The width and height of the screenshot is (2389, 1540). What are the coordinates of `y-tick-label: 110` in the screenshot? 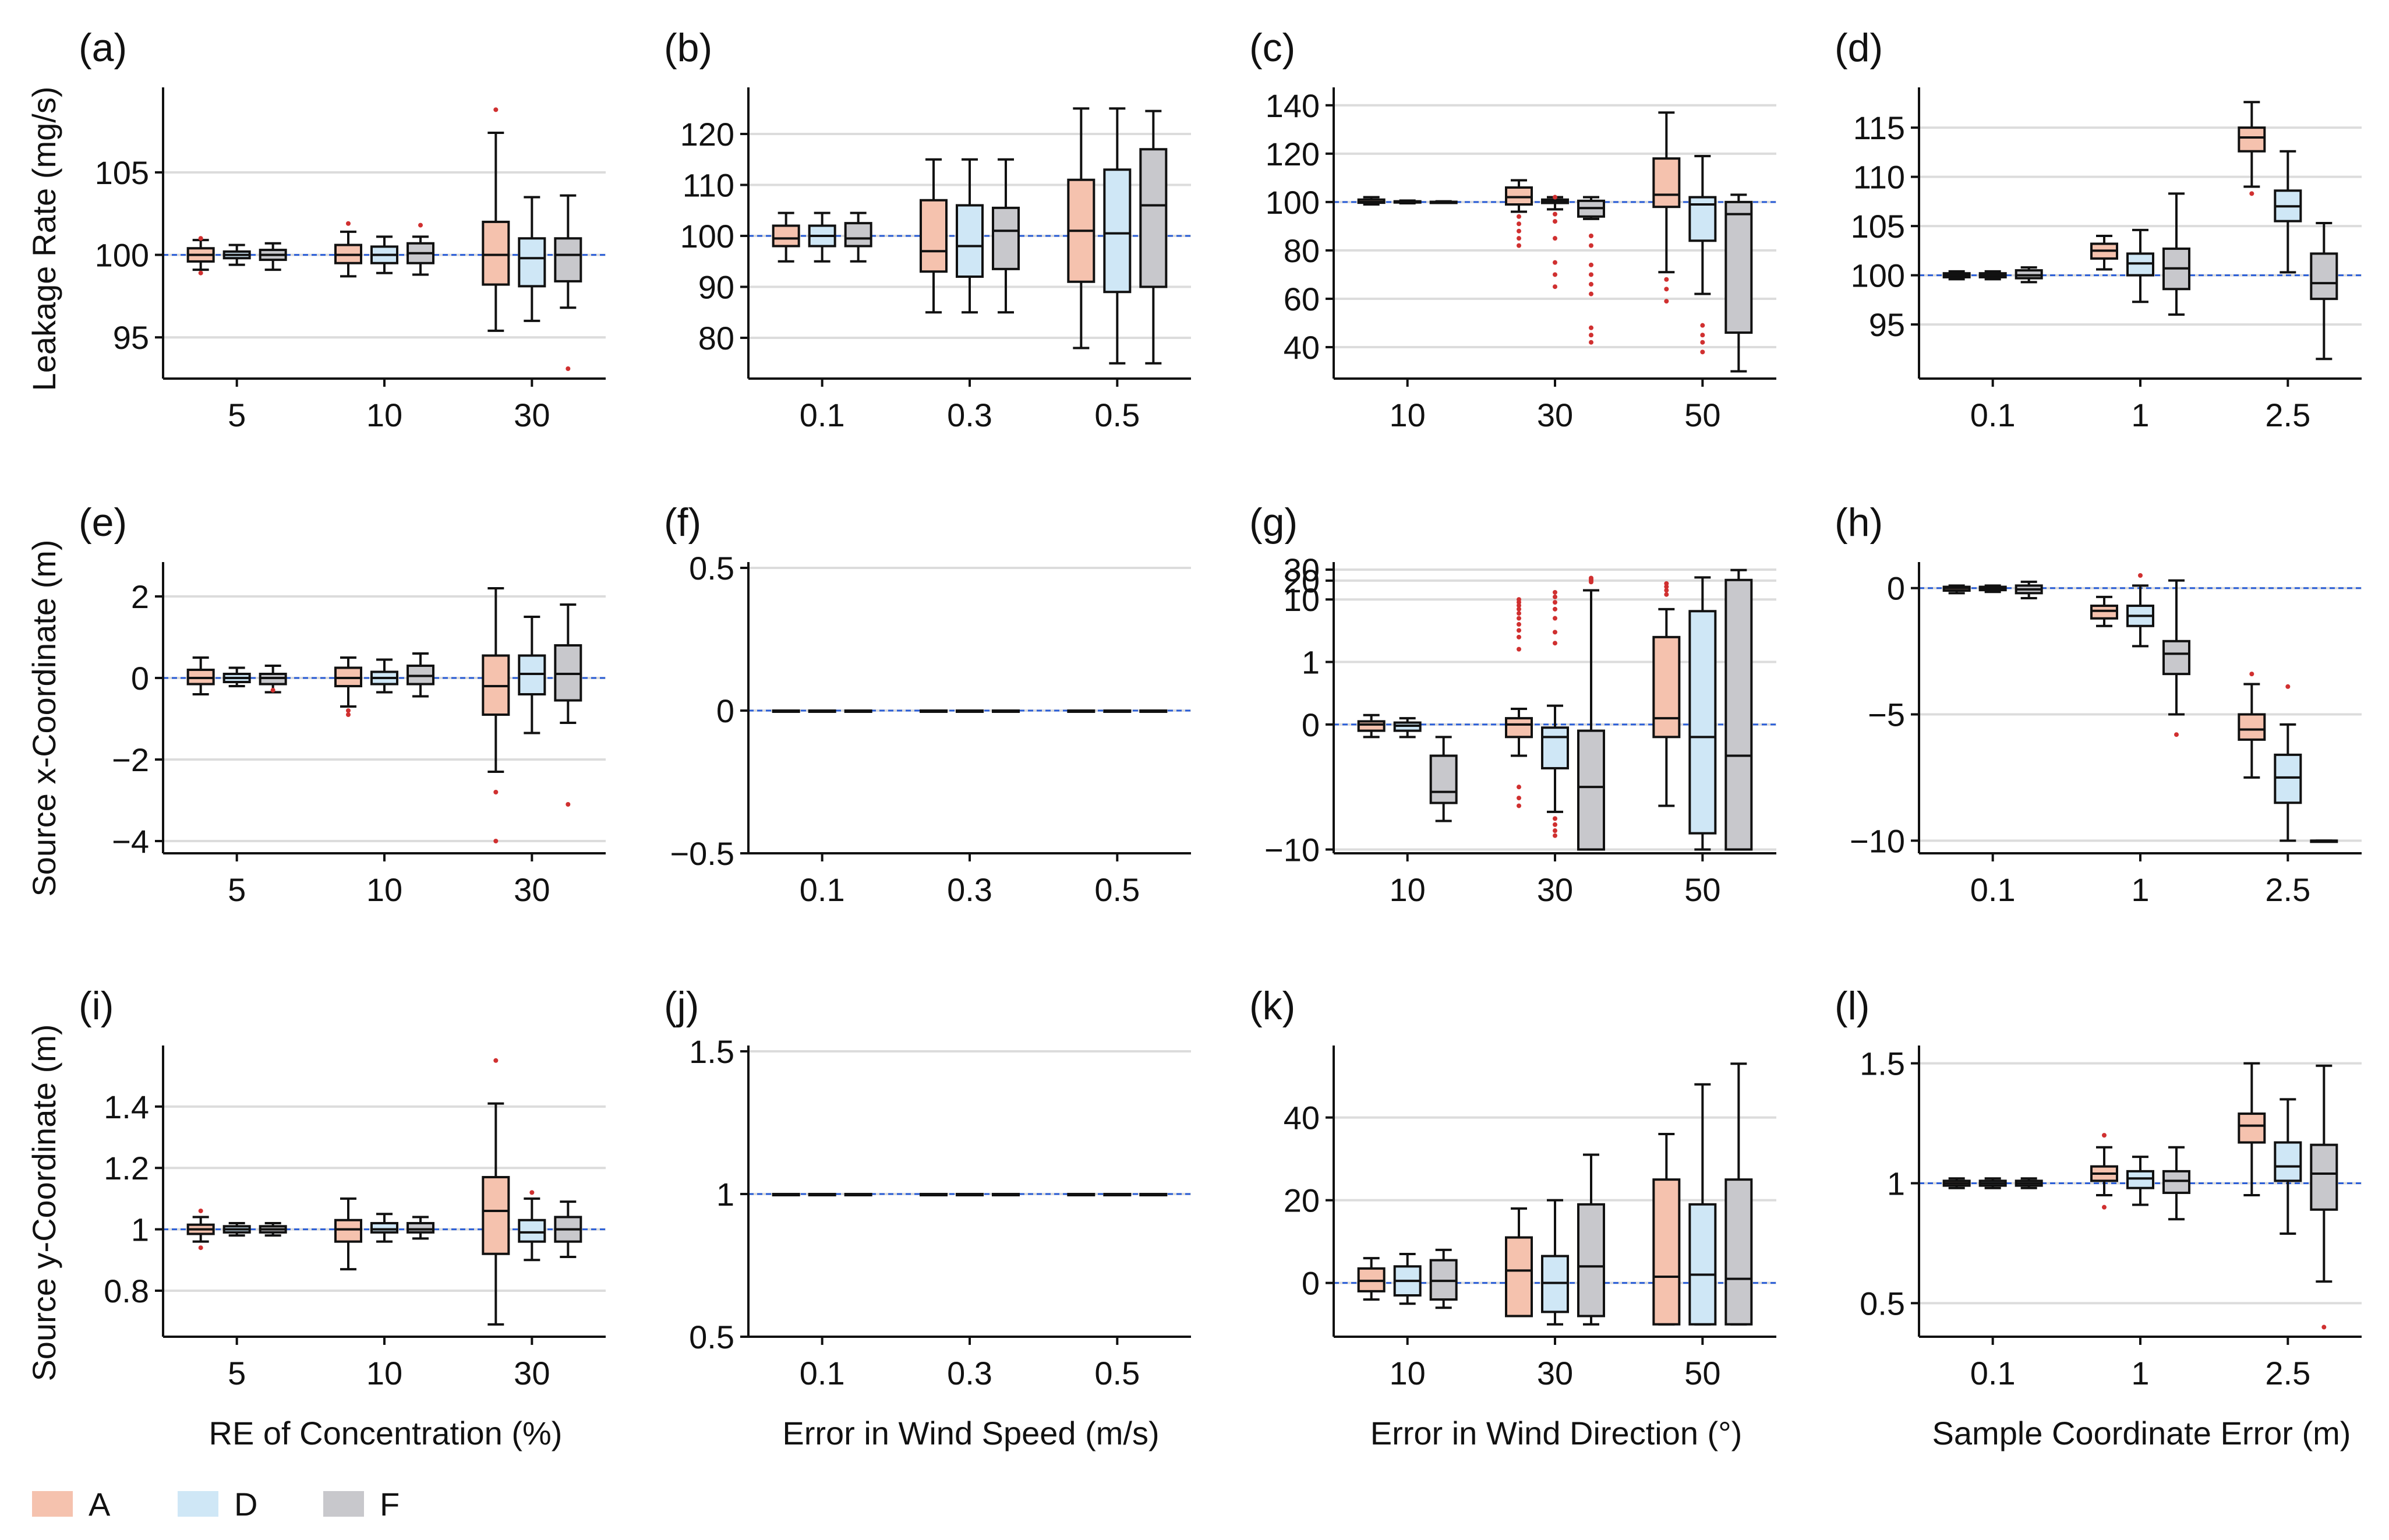 It's located at (708, 186).